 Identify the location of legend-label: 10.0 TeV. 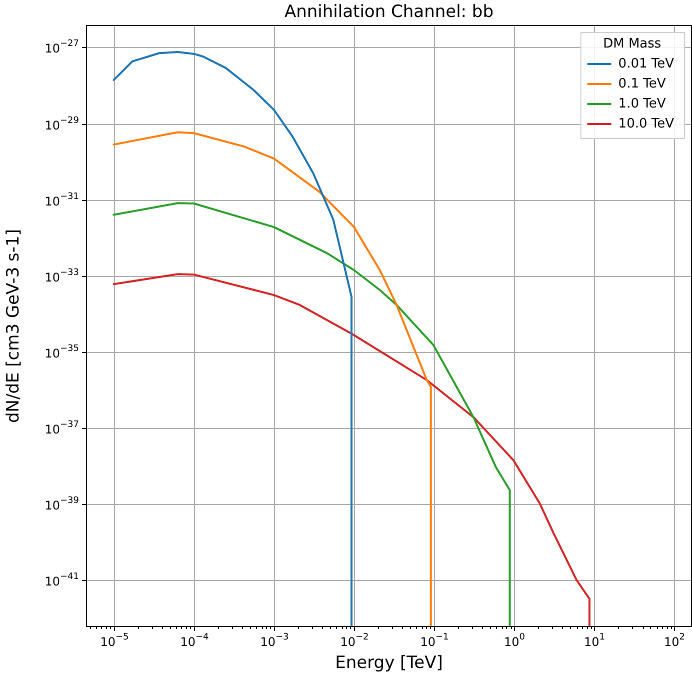
(646, 124).